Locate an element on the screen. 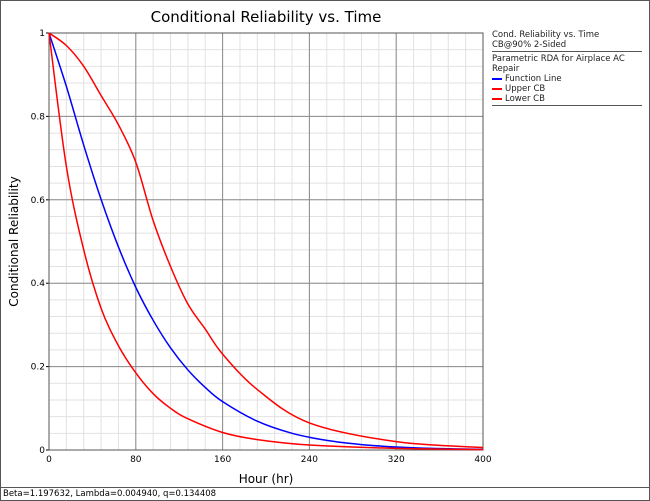  legend-header-title: Cond. Reliability vs. Time is located at coordinates (546, 35).